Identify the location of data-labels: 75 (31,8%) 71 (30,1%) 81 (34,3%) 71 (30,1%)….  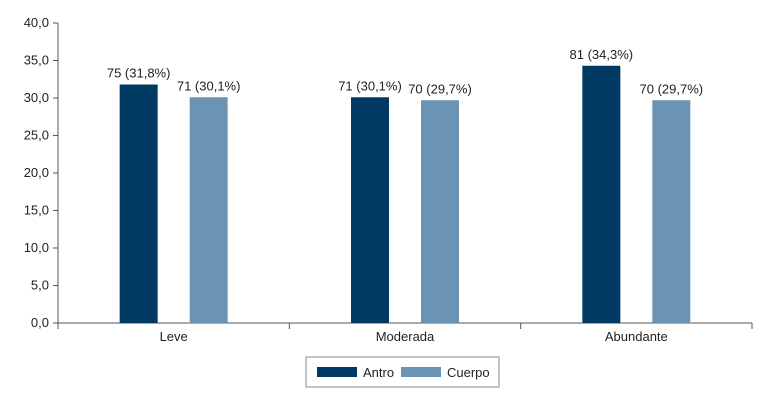
(405, 72).